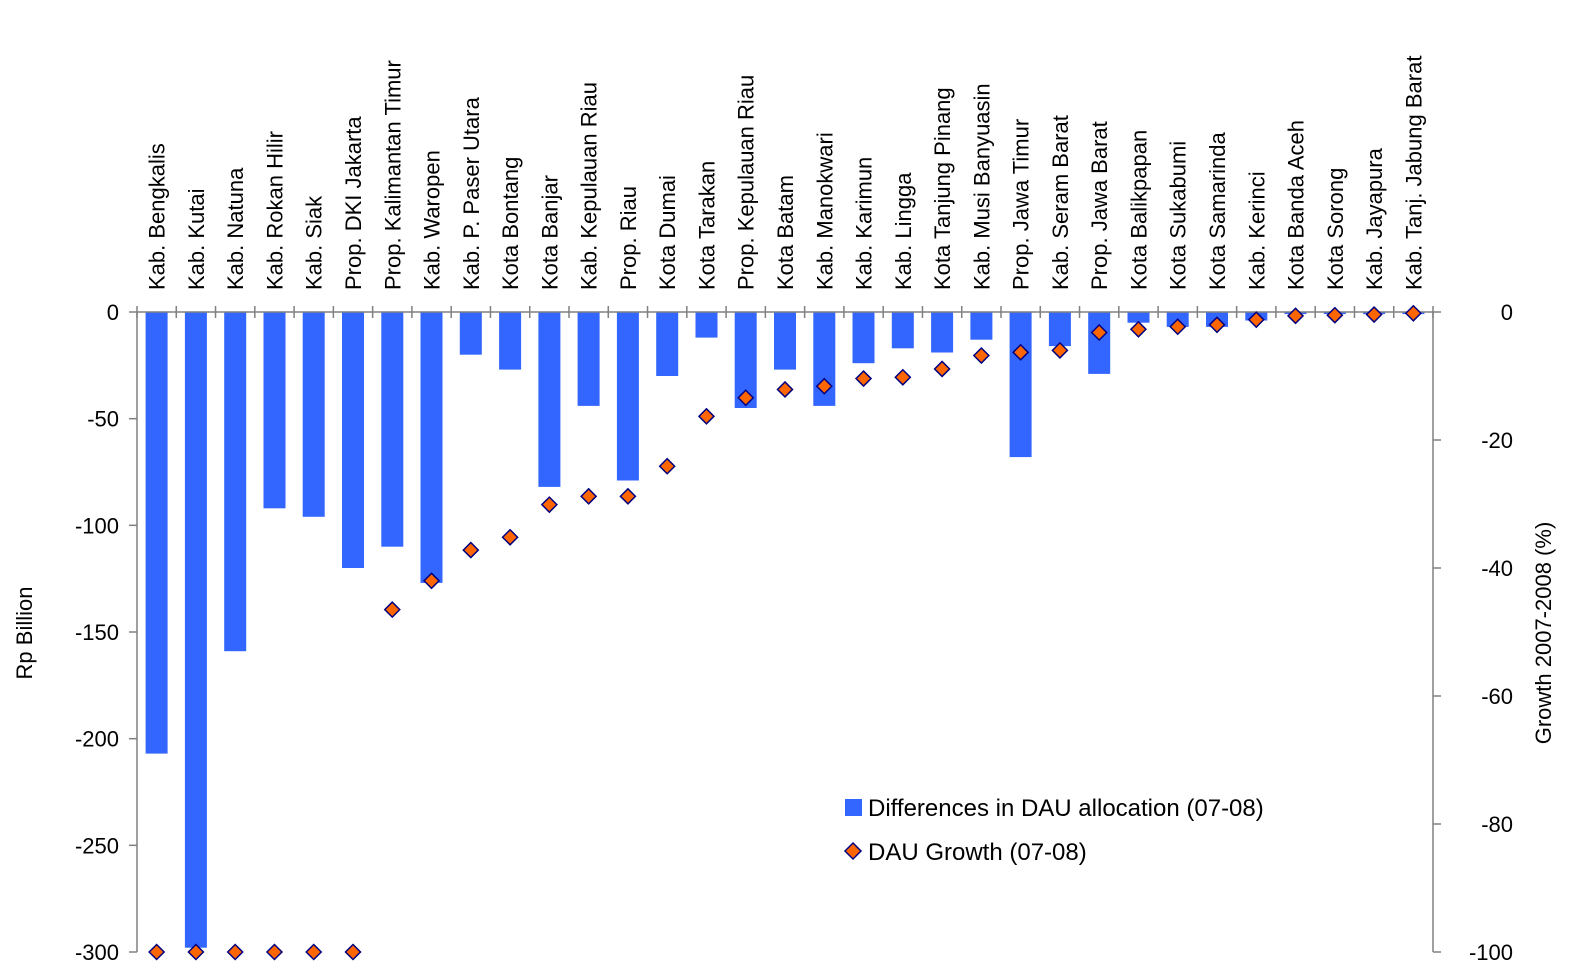  I want to click on y-tick-label: 0, so click(113, 312).